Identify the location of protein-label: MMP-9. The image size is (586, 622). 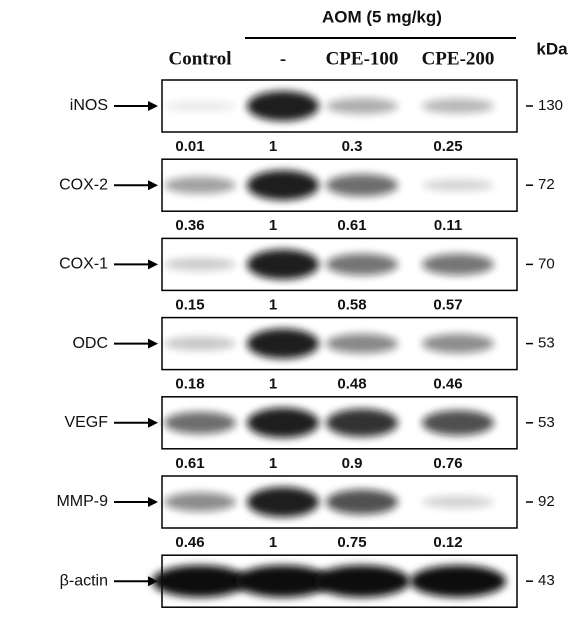
(82, 501).